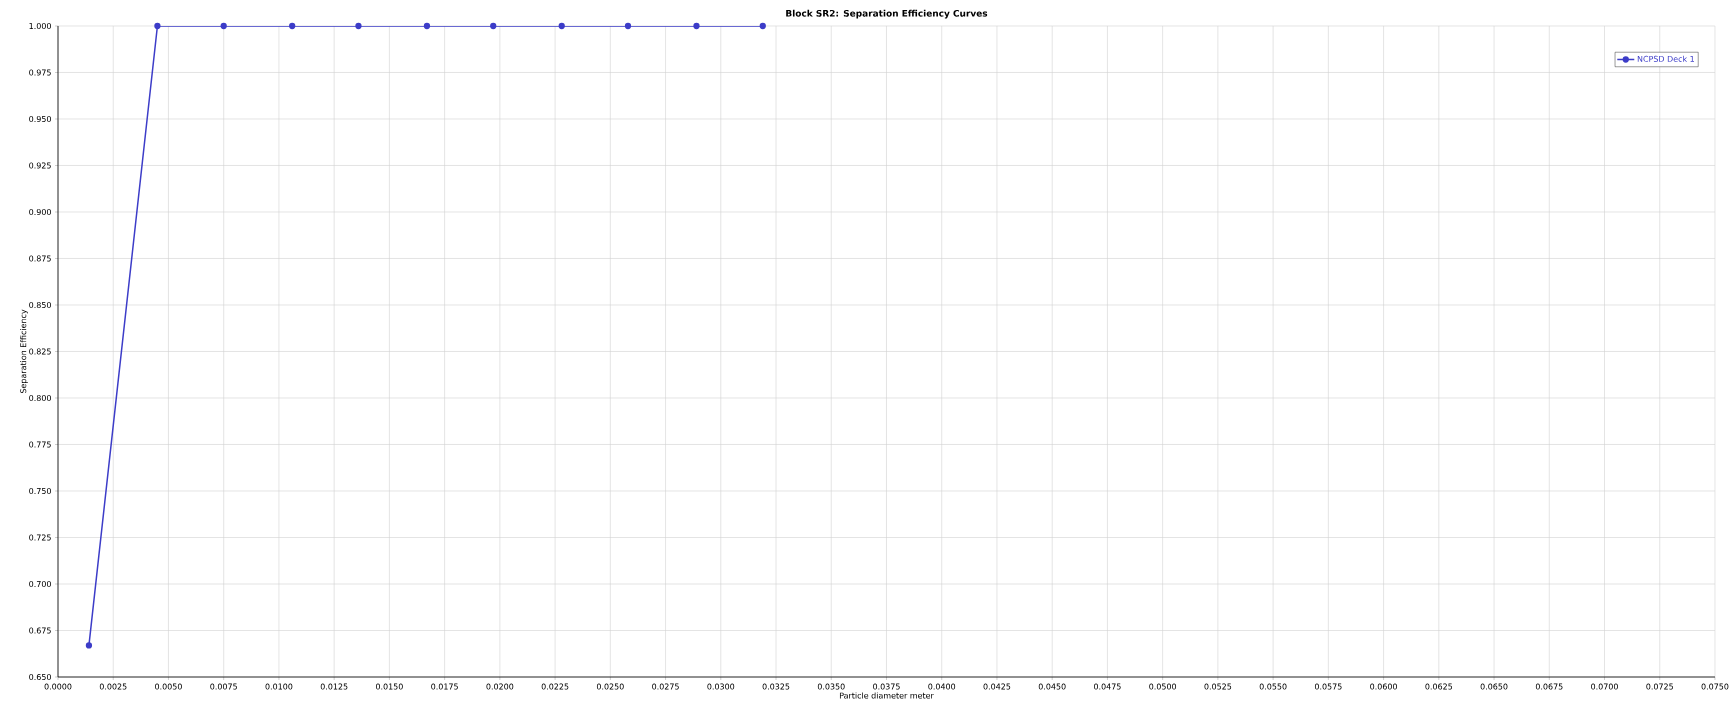 The height and width of the screenshot is (718, 1736). What do you see at coordinates (887, 14) in the screenshot?
I see `chart-title: Block SR2: Separation Efficiency Curves` at bounding box center [887, 14].